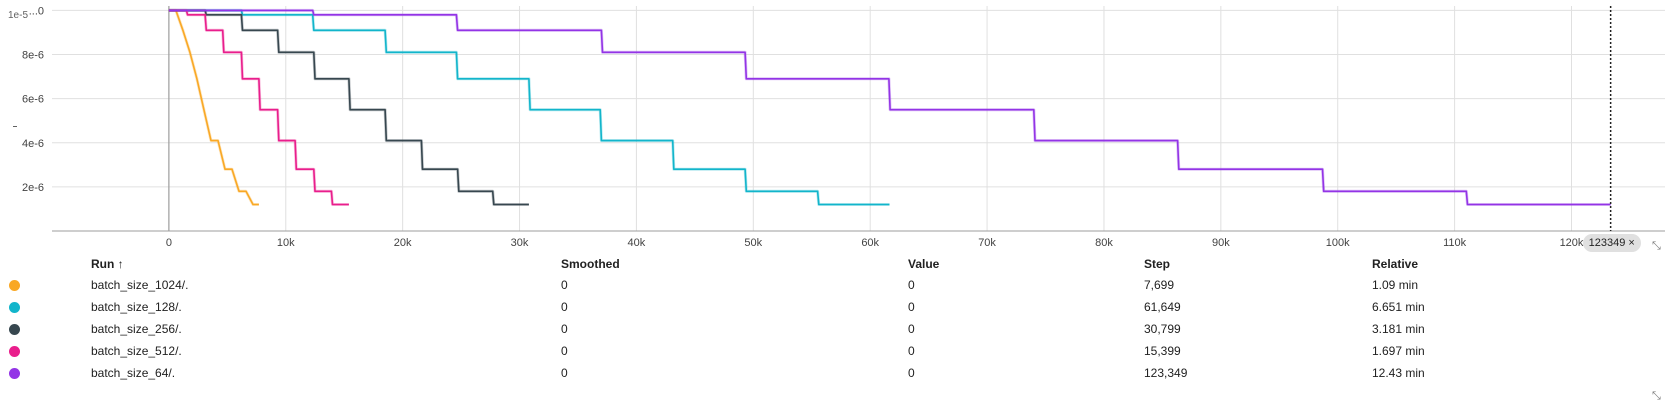 The height and width of the screenshot is (405, 1672). I want to click on header-value: Value, so click(924, 264).